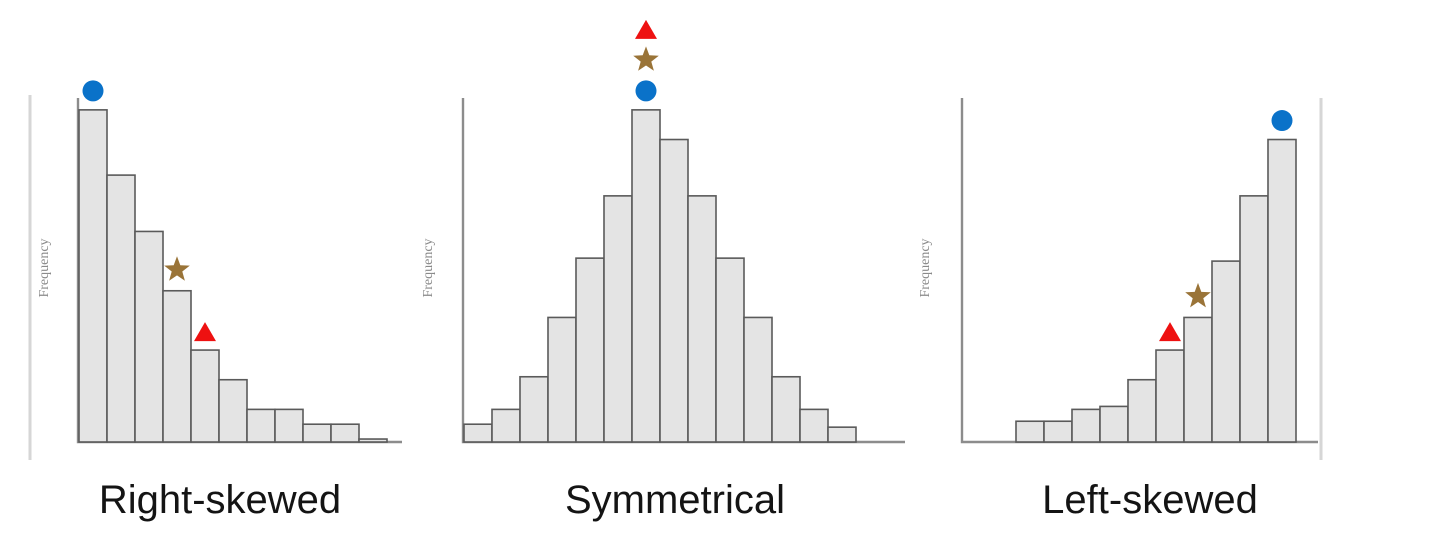 The width and height of the screenshot is (1440, 535). I want to click on chart-title: Right-skewed, so click(220, 500).